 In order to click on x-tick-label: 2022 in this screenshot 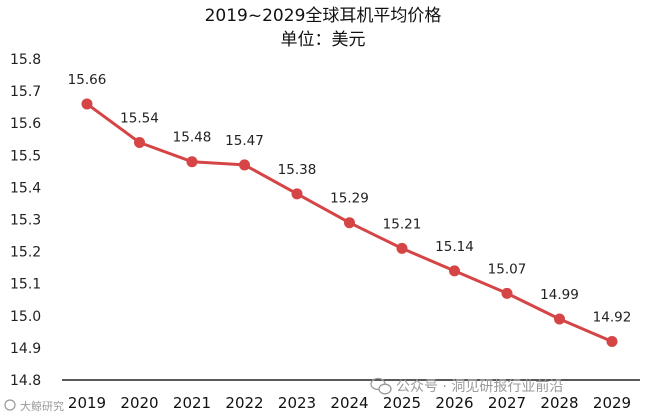, I will do `click(244, 403)`.